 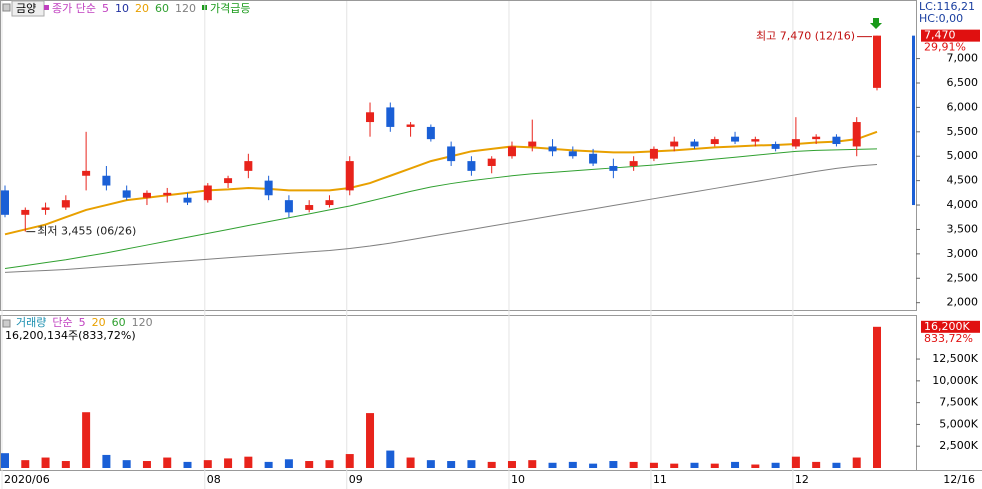 What do you see at coordinates (958, 445) in the screenshot?
I see `y-tick-label: 2,500K` at bounding box center [958, 445].